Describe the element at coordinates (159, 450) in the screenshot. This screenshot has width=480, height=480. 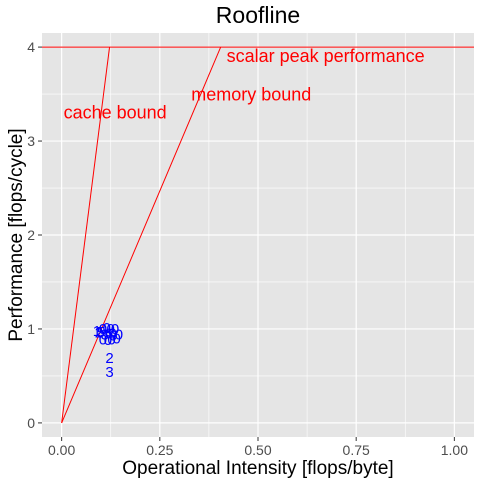
I see `x-tick-label: 0.25` at that location.